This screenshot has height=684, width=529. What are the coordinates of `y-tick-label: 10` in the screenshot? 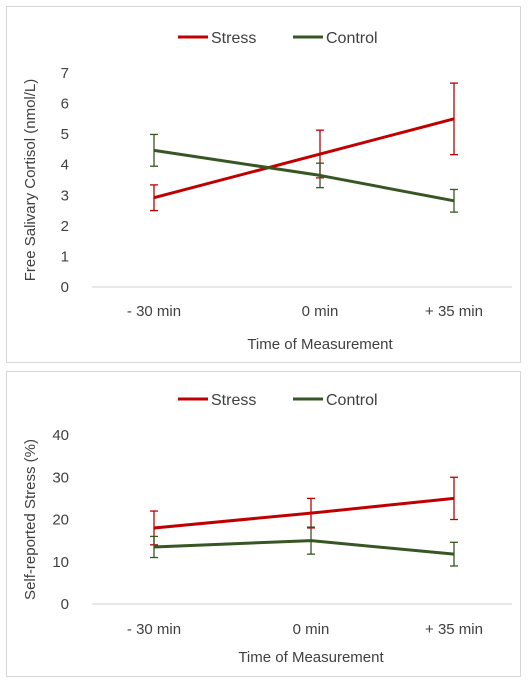 It's located at (60, 562).